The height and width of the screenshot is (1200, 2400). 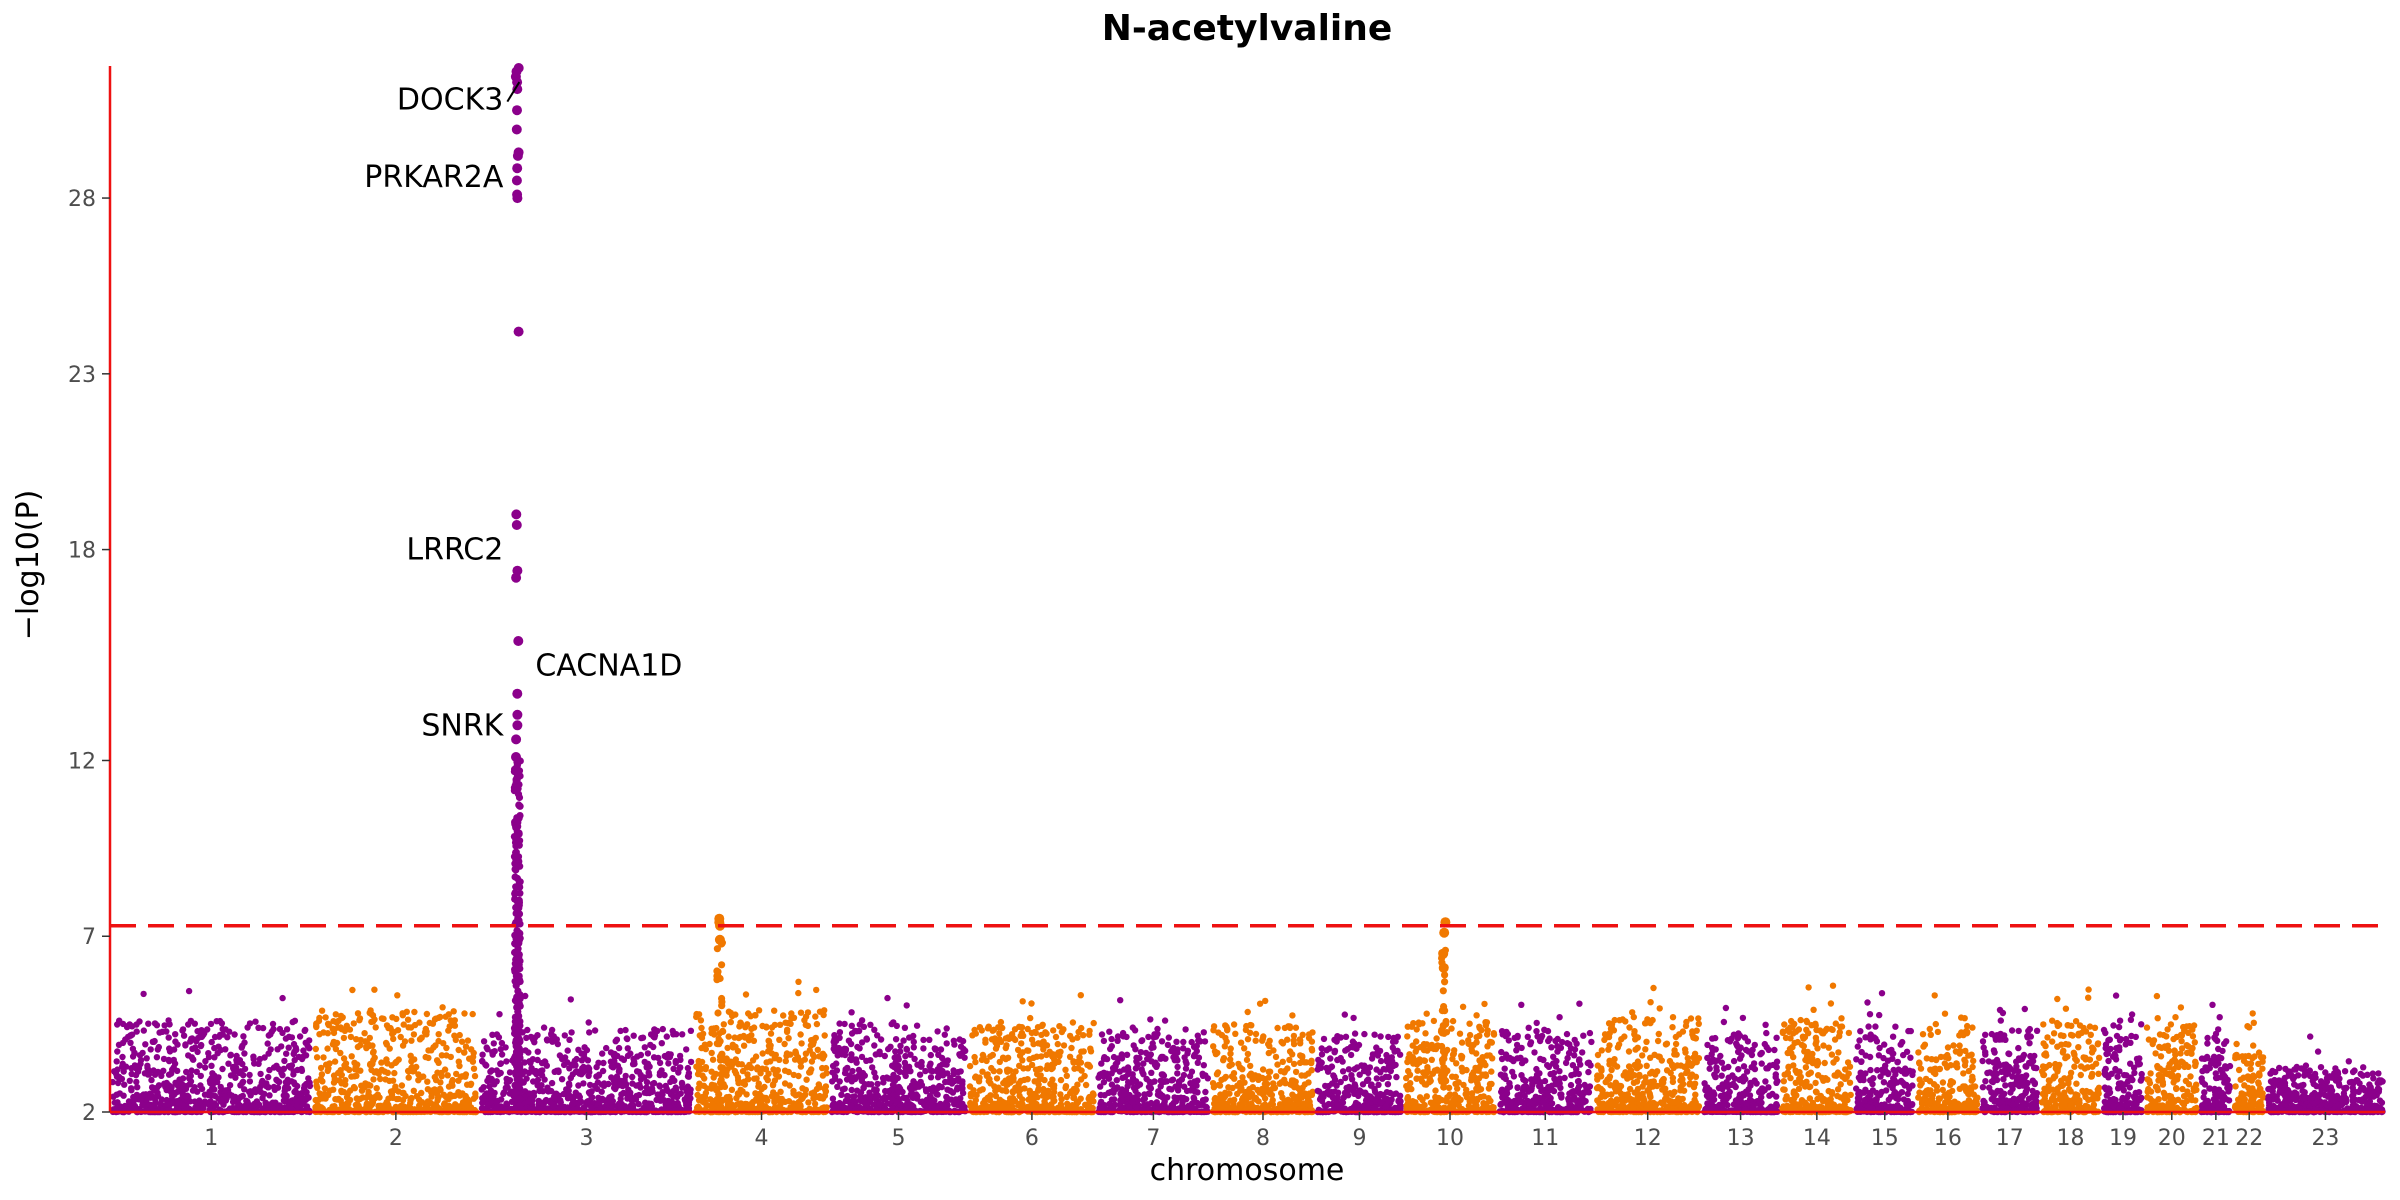 What do you see at coordinates (1359, 1063) in the screenshot?
I see `chromosome-9-points` at bounding box center [1359, 1063].